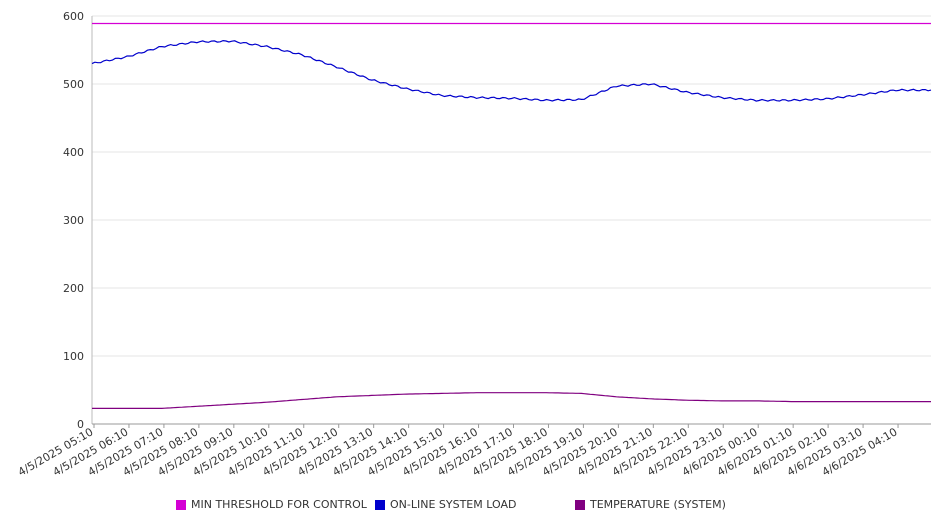 The image size is (946, 530). I want to click on legend-swatch-system-load, so click(380, 504).